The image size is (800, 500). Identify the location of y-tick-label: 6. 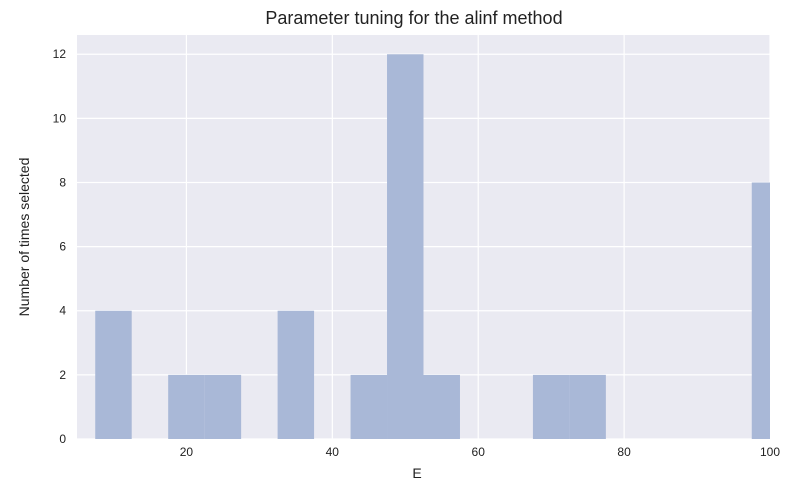
(62, 247).